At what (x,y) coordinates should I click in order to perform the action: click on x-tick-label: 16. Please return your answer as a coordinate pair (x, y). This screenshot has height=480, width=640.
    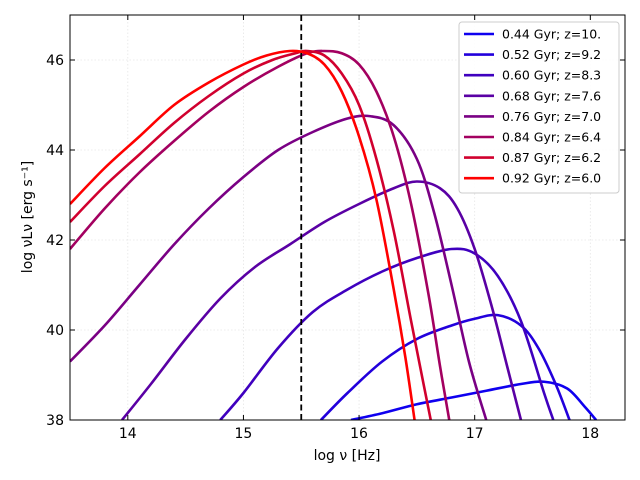
    Looking at the image, I should click on (359, 434).